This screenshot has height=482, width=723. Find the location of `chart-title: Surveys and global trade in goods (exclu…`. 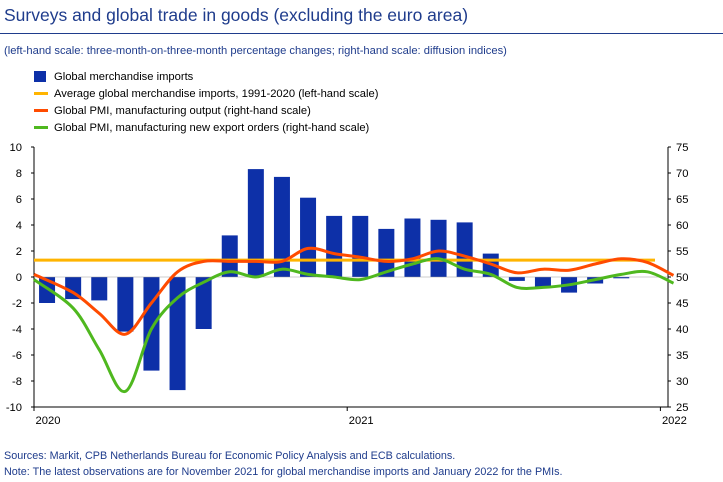

chart-title: Surveys and global trade in goods (exclu… is located at coordinates (236, 15).